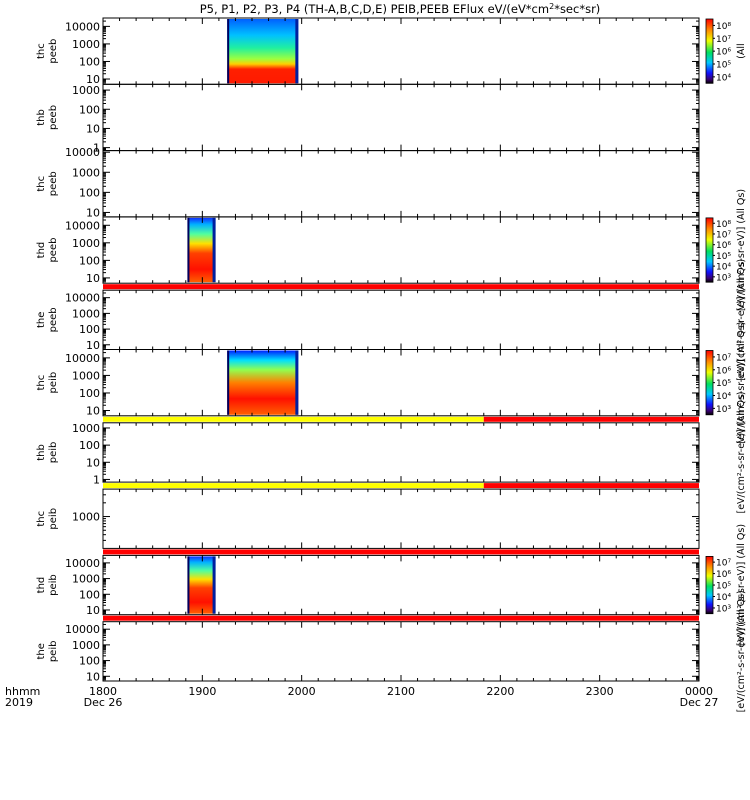 The height and width of the screenshot is (800, 750). What do you see at coordinates (103, 702) in the screenshot?
I see `x-start-date: Dec 26` at bounding box center [103, 702].